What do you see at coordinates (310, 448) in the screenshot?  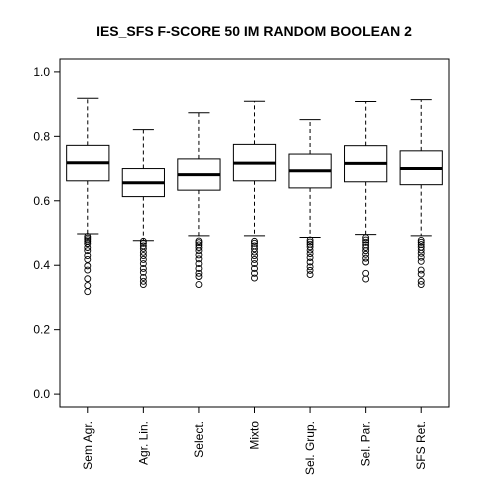 I see `x-category-label: Sel. Grup.` at bounding box center [310, 448].